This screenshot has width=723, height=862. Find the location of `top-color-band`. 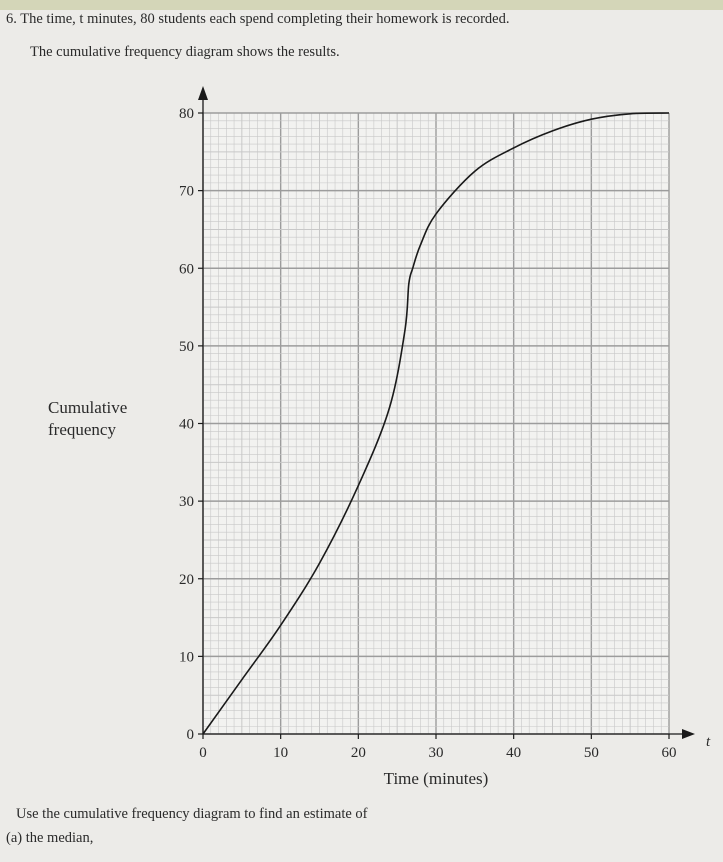

top-color-band is located at coordinates (361, 5).